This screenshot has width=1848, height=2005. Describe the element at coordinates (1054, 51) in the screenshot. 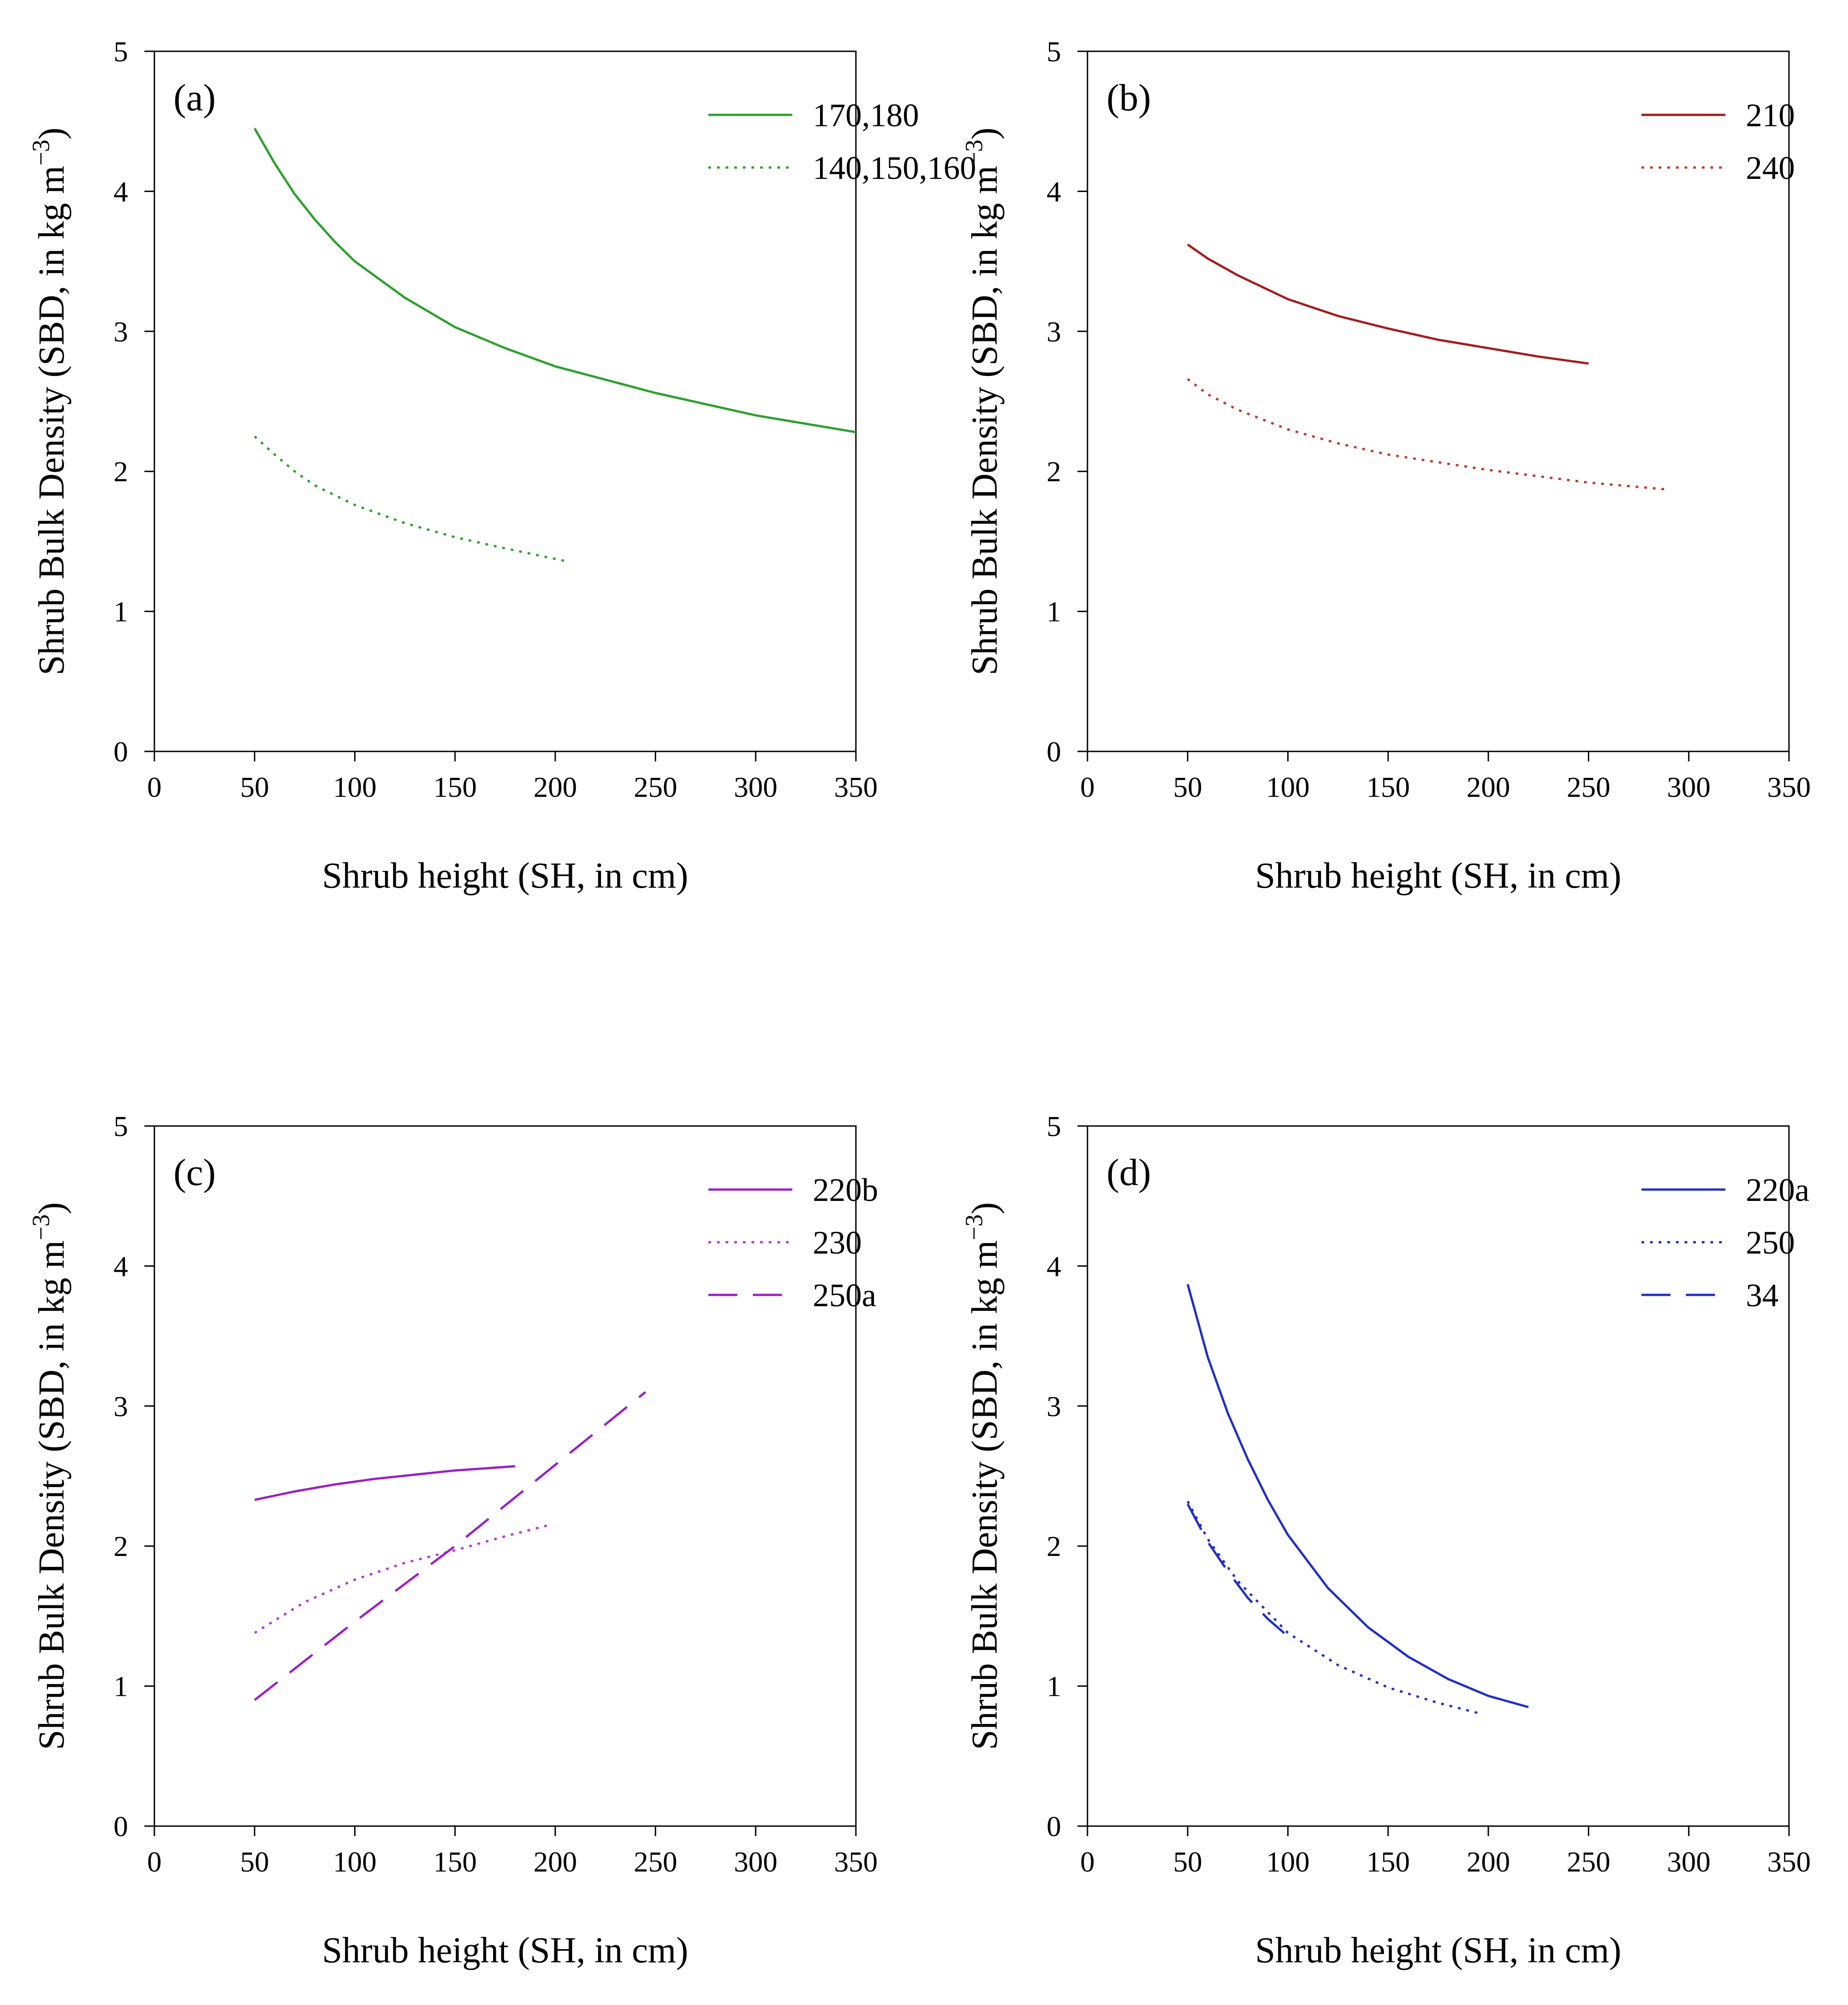

I see `chart-1-y-tick-label-5: 5` at that location.